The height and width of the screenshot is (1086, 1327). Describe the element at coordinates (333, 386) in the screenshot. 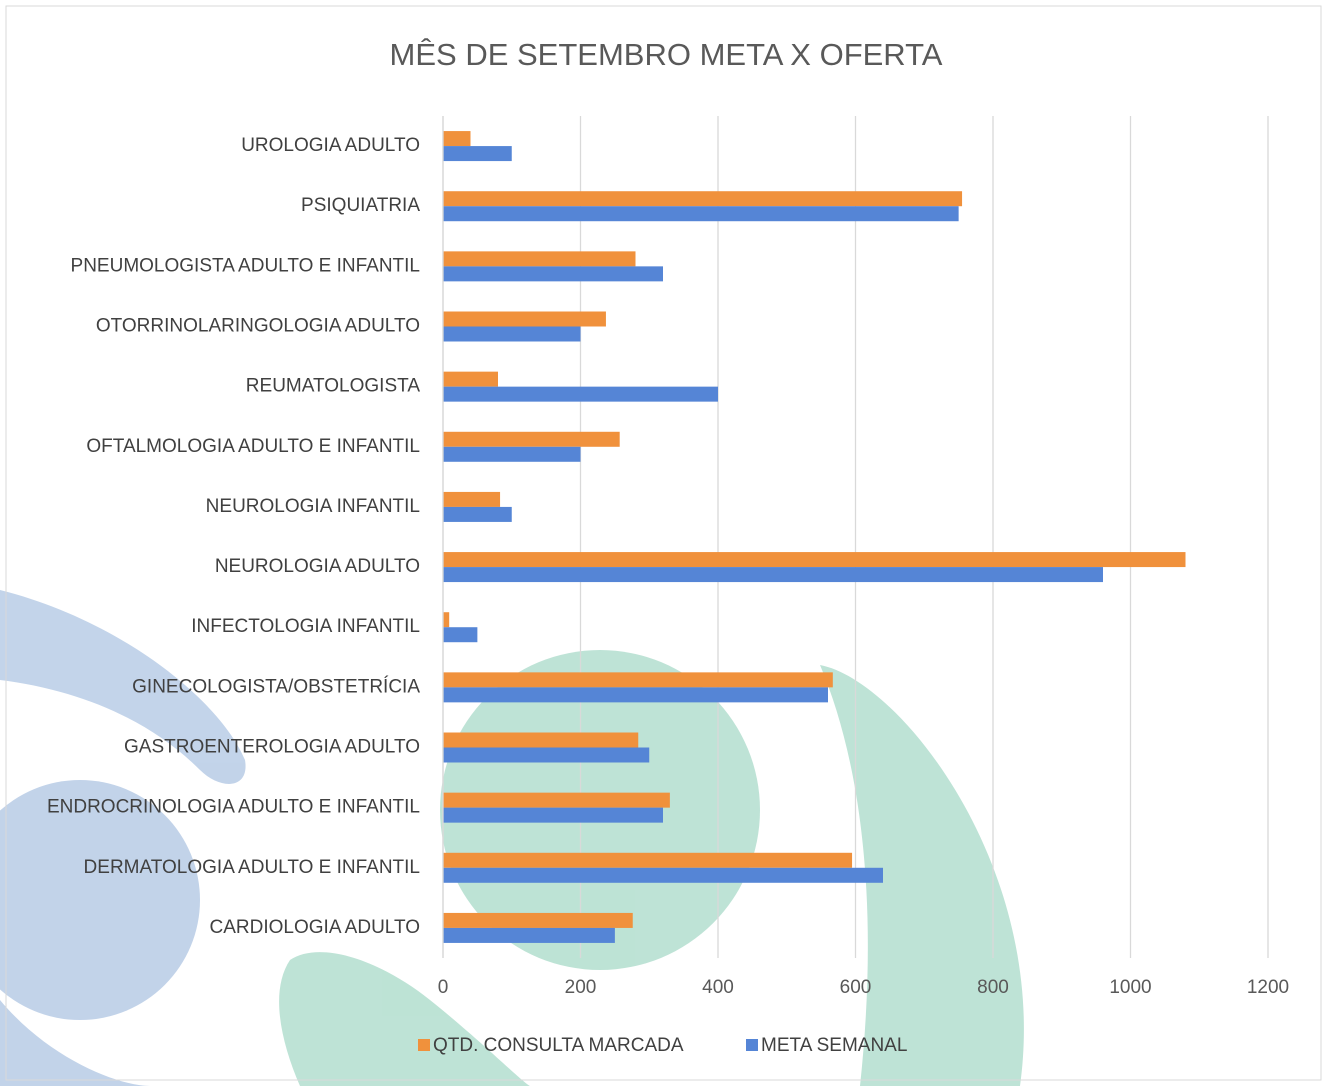

I see `y-tick-label: REUMATOLOGISTA` at that location.